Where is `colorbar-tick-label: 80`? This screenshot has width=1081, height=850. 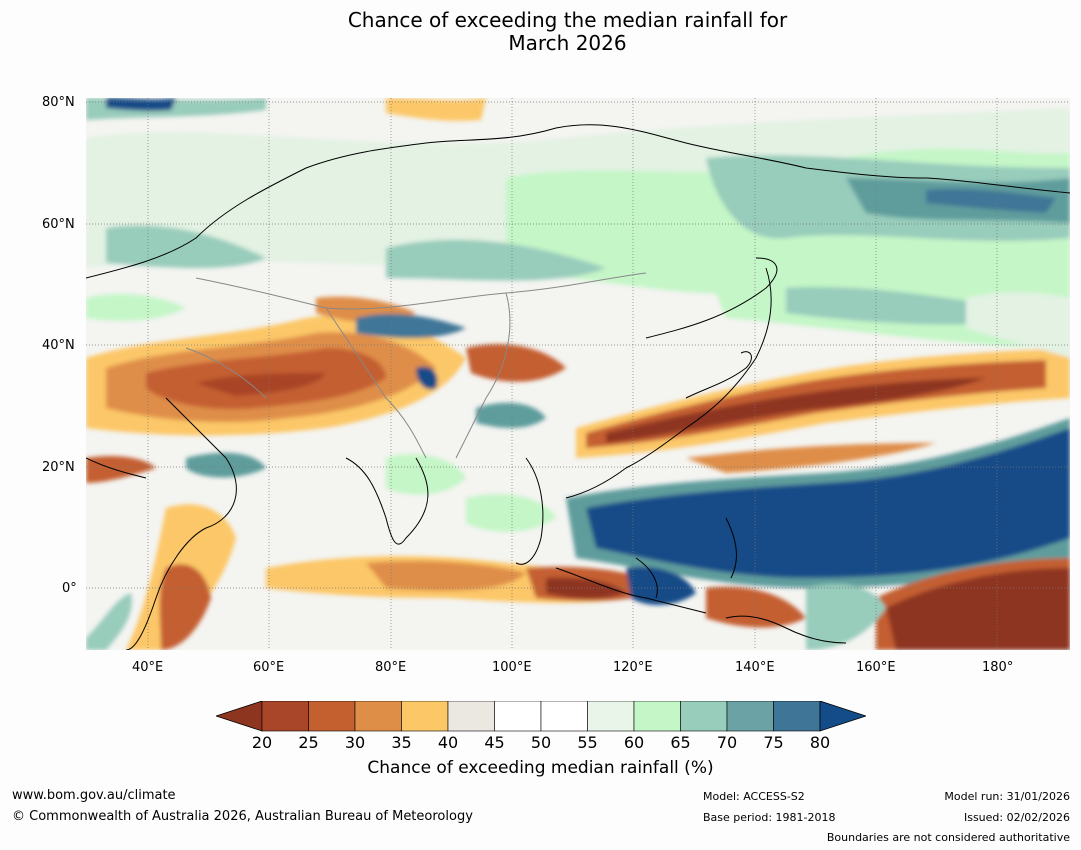 colorbar-tick-label: 80 is located at coordinates (820, 742).